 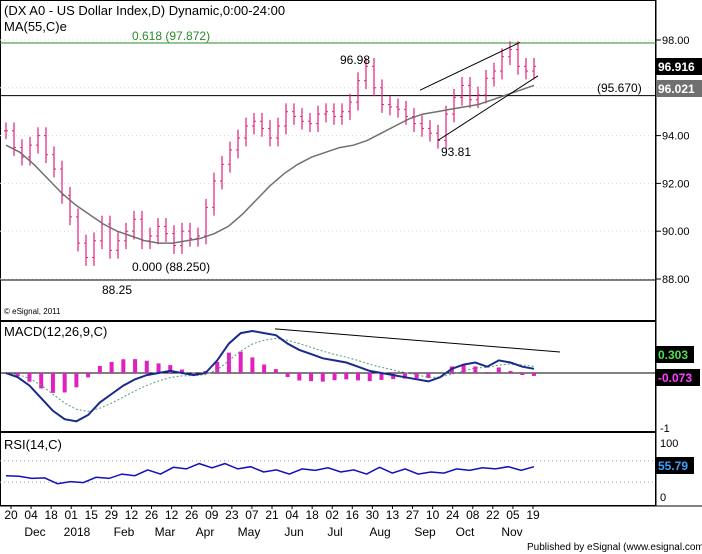 I want to click on x-tick-label: 18, so click(x=51, y=515).